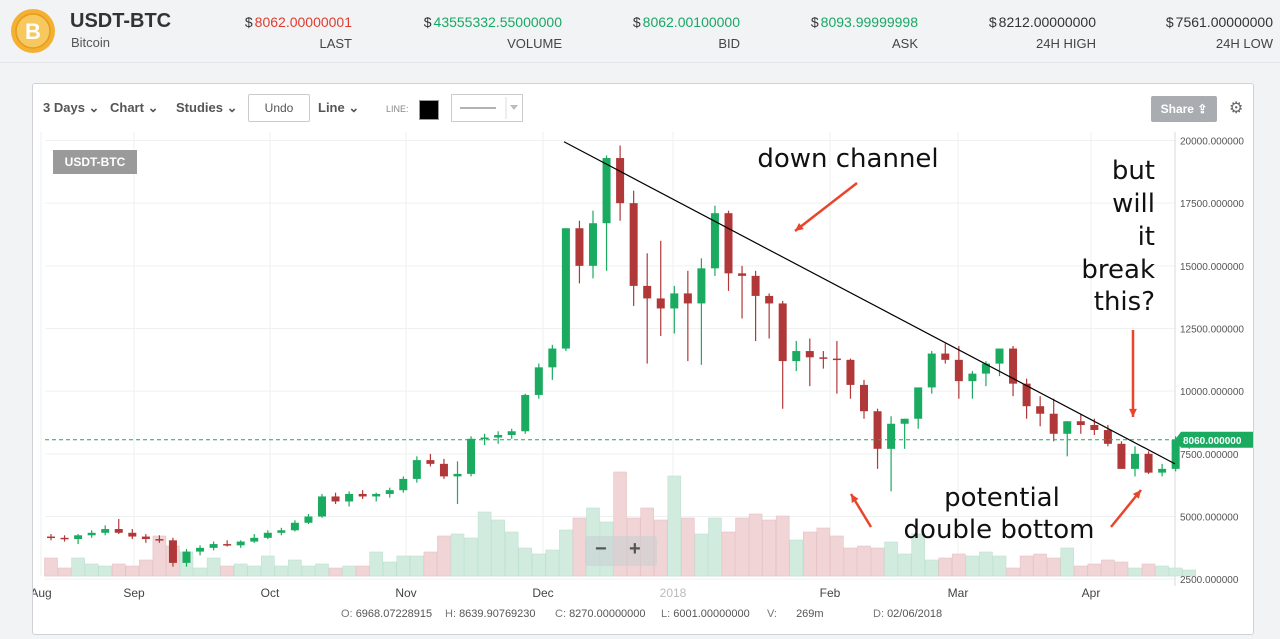  What do you see at coordinates (864, 32) in the screenshot?
I see `stat-ask: $8093.99999998 ASK` at bounding box center [864, 32].